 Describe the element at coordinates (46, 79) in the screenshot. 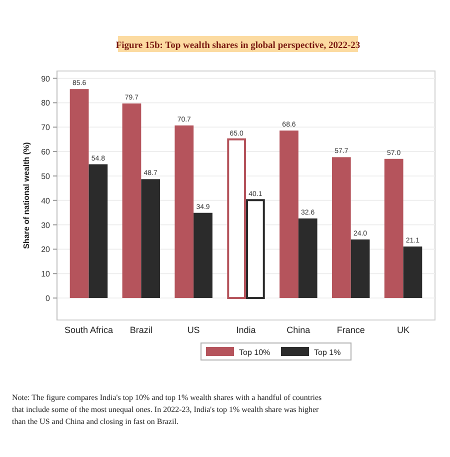

I see `y-tick-label: 90` at that location.